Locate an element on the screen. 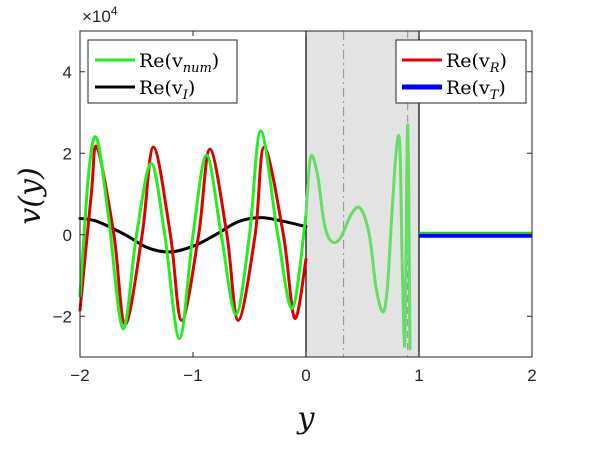 The width and height of the screenshot is (591, 474). legend-label-reflected: Re(vR) is located at coordinates (476, 63).